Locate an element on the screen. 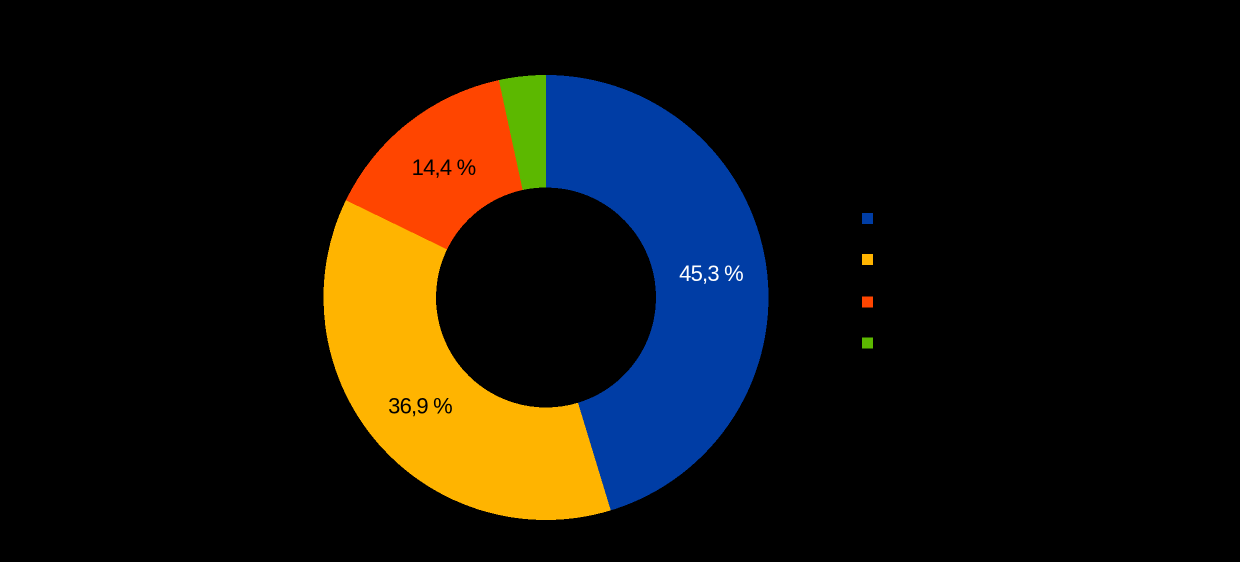 Image resolution: width=1240 pixels, height=562 pixels. svg-text: 14,4 % is located at coordinates (444, 167).